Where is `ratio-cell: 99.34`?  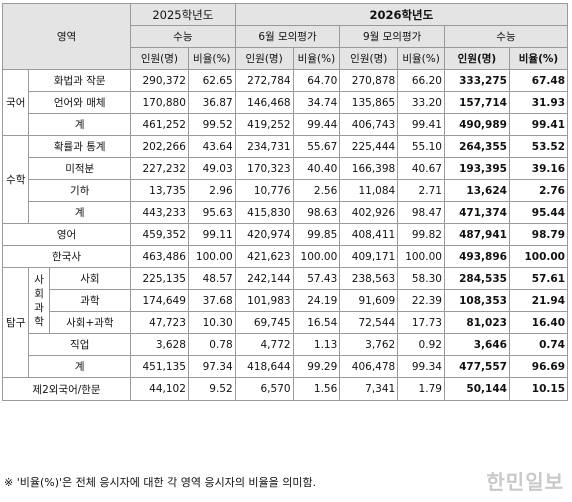 ratio-cell: 99.34 is located at coordinates (421, 366).